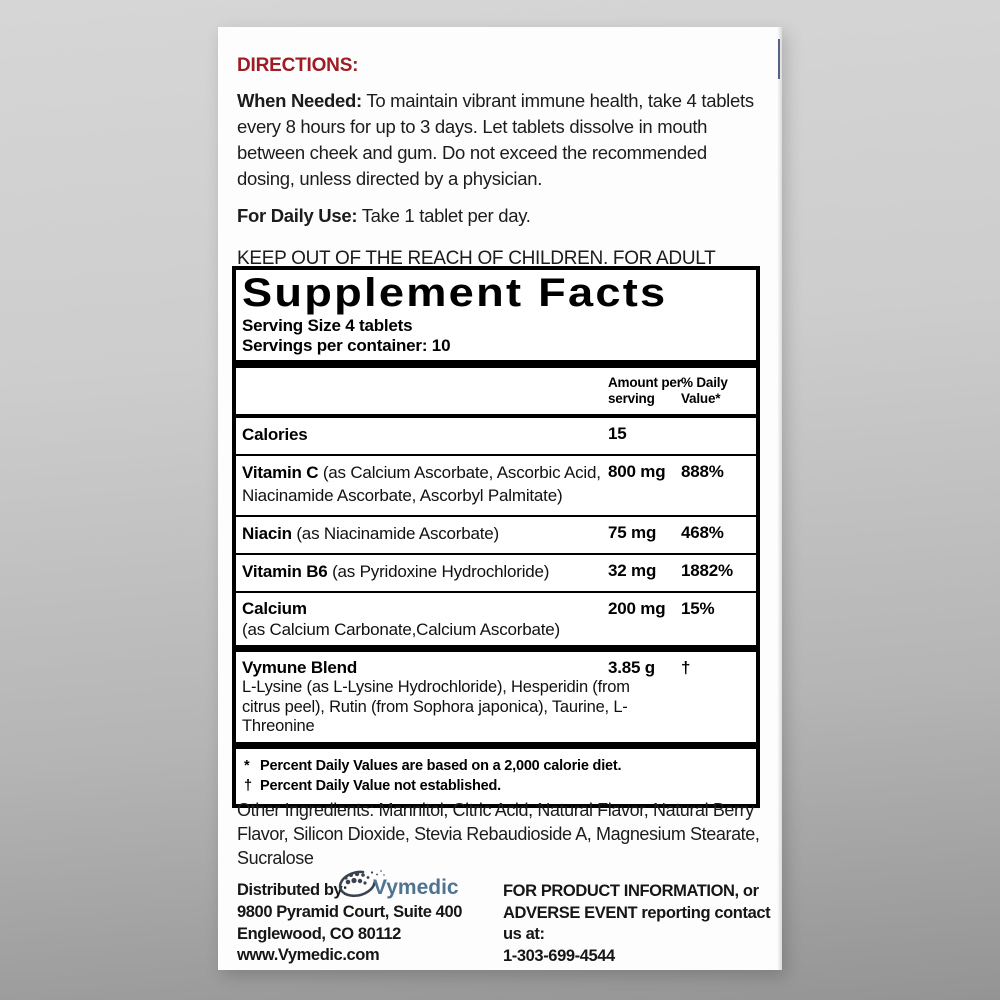  I want to click on blend-name: Vymune Blend, so click(300, 667).